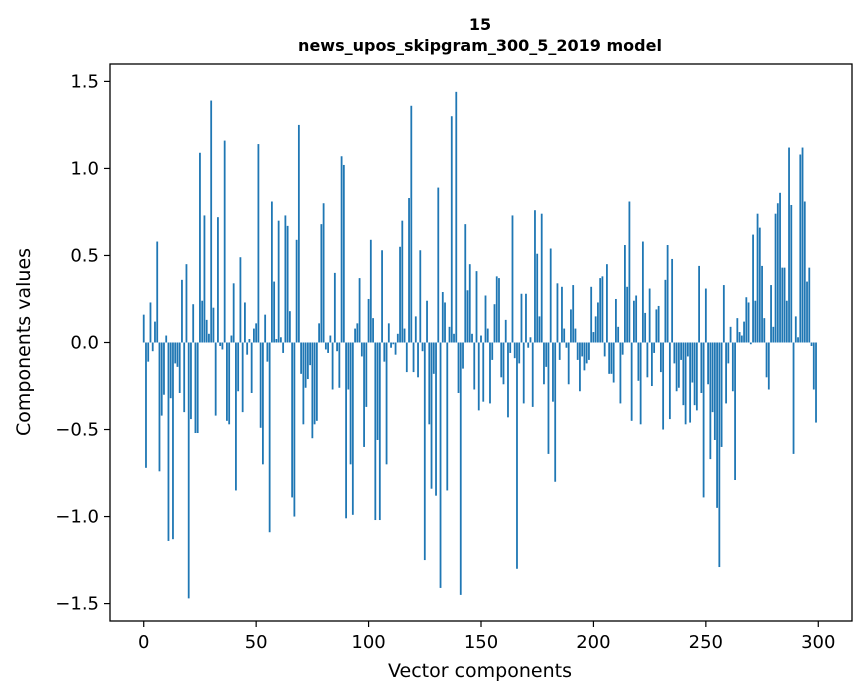 This screenshot has width=867, height=696. I want to click on chart-title: 15, so click(480, 24).